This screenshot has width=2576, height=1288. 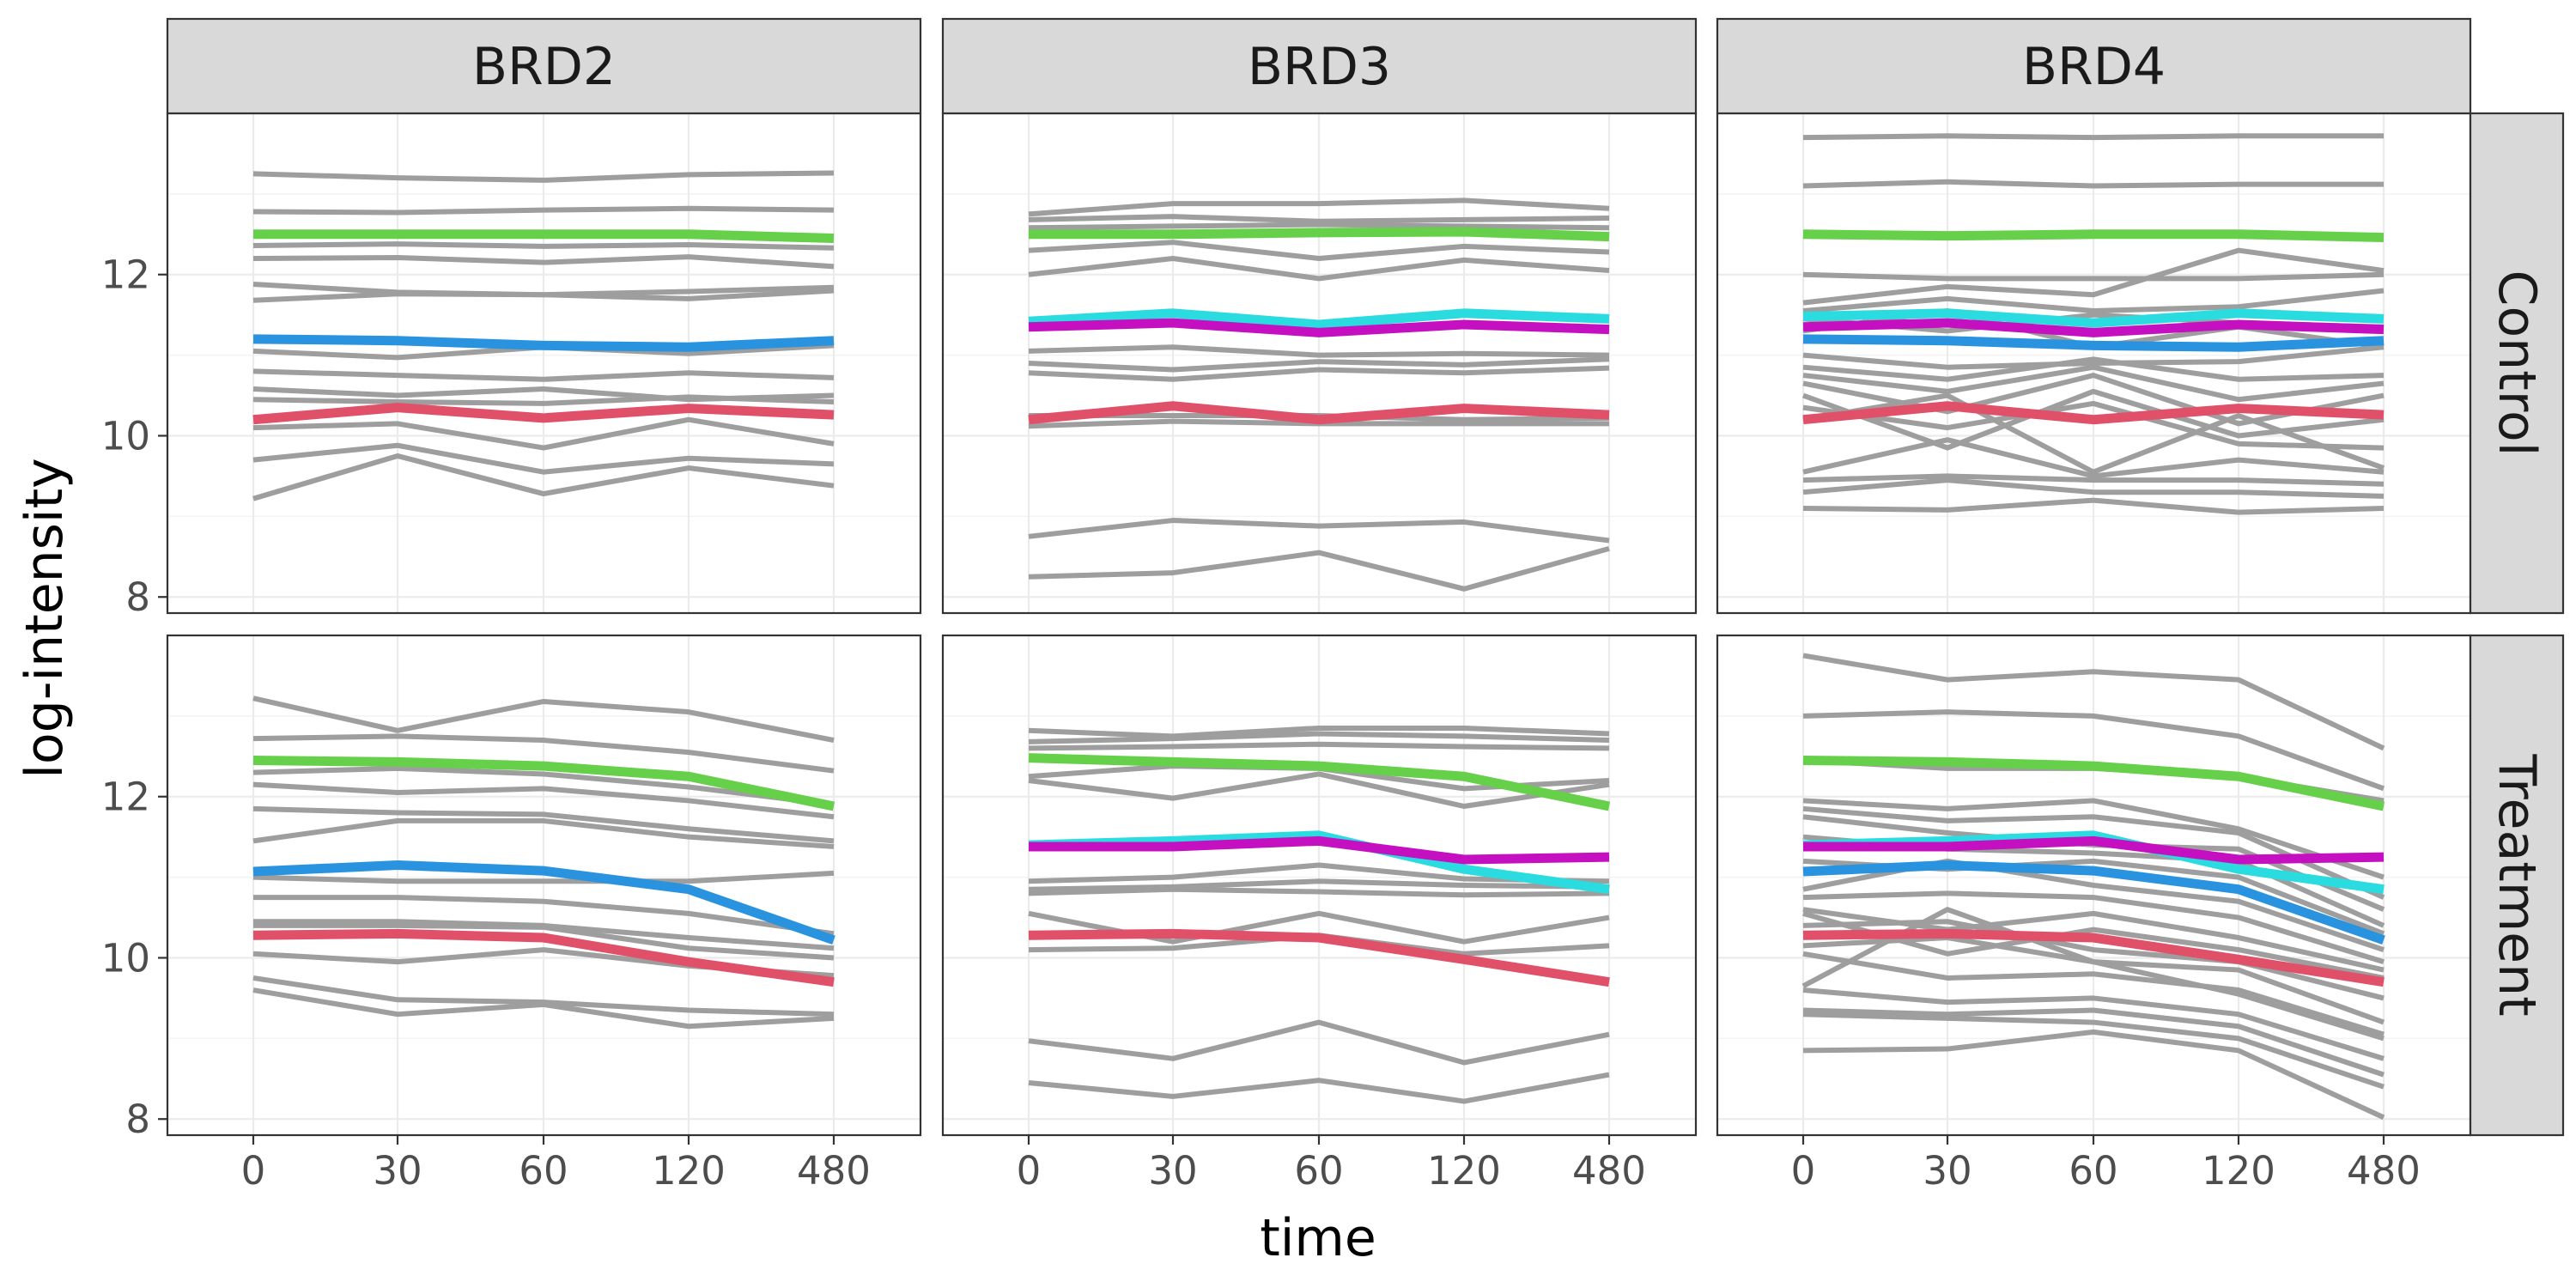 I want to click on x-axis-title: time, so click(x=1318, y=1238).